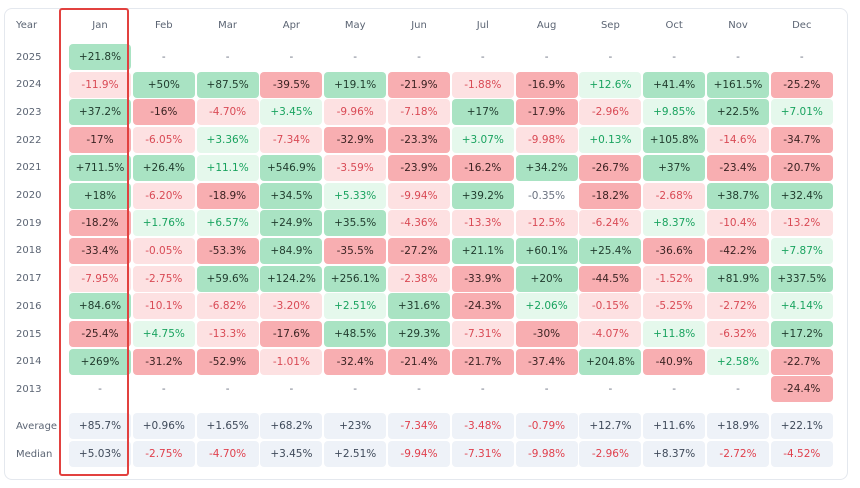 Image resolution: width=860 pixels, height=488 pixels. I want to click on month-header-jun: Jun, so click(419, 25).